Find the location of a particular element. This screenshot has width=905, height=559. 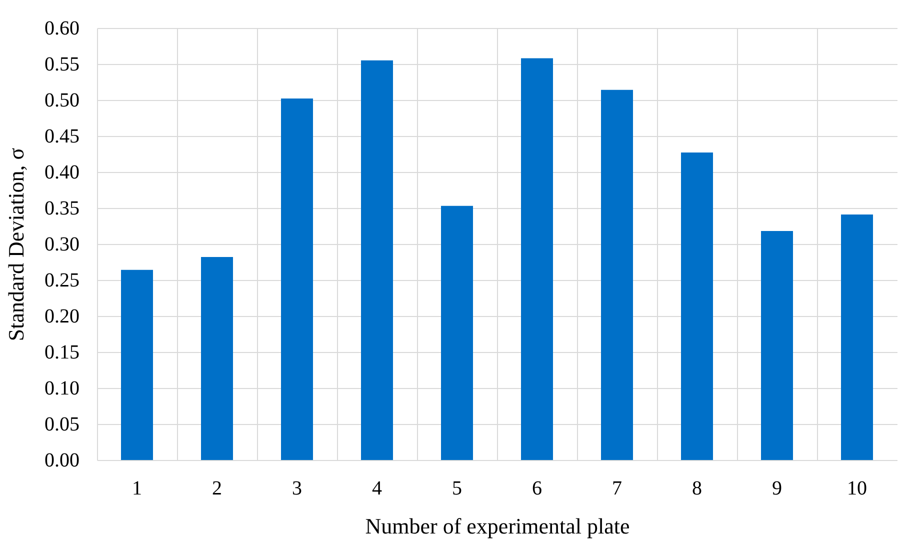

y-tick-label: 0.55 is located at coordinates (62, 65).